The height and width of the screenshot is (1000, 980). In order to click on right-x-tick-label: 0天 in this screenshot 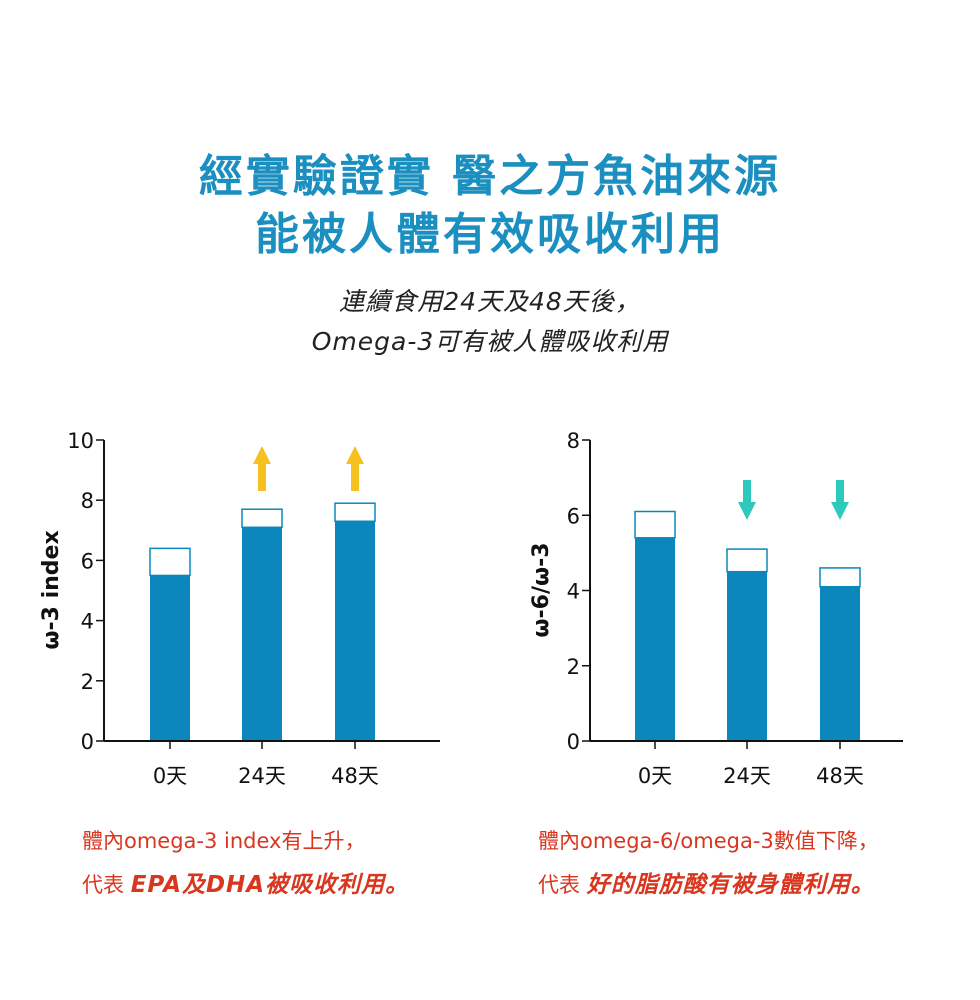, I will do `click(655, 776)`.